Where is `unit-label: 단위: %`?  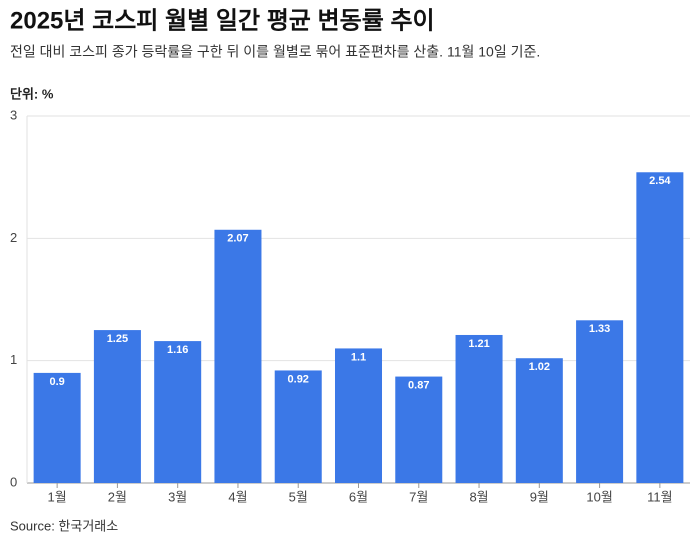 unit-label: 단위: % is located at coordinates (32, 93).